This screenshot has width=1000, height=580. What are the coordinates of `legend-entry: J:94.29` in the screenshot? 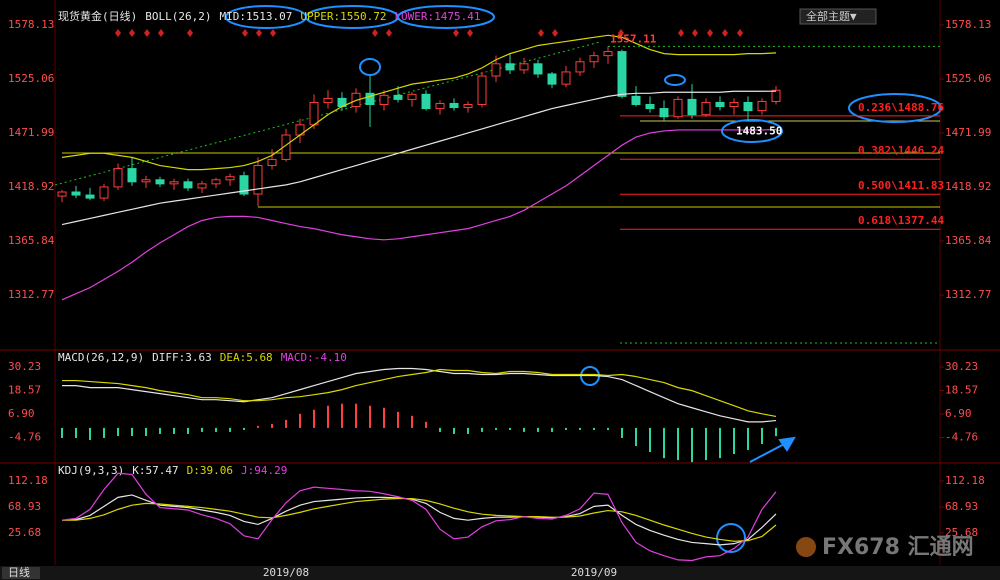 It's located at (264, 470).